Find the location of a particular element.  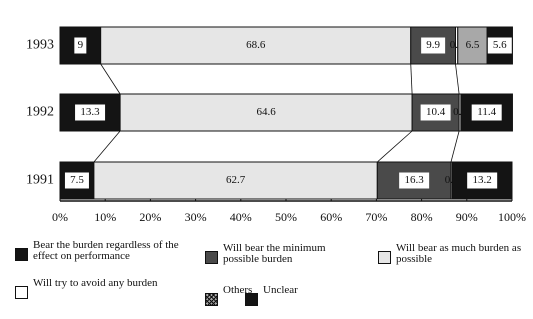

value-label: 10.4 is located at coordinates (436, 112).